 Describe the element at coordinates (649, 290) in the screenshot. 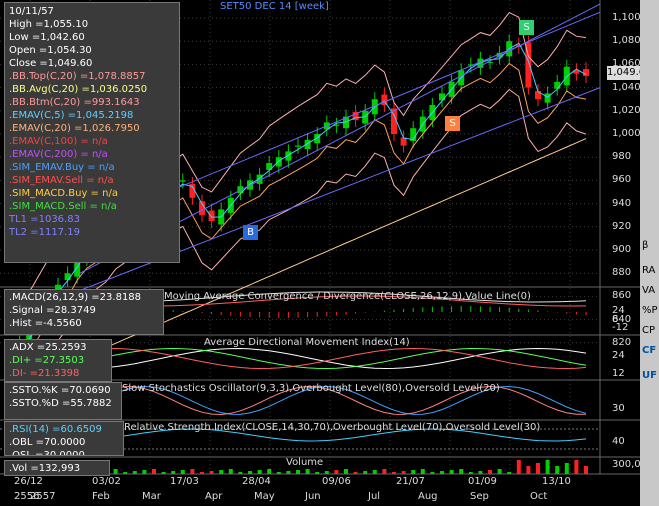

I see `toolbar-item: VA` at that location.